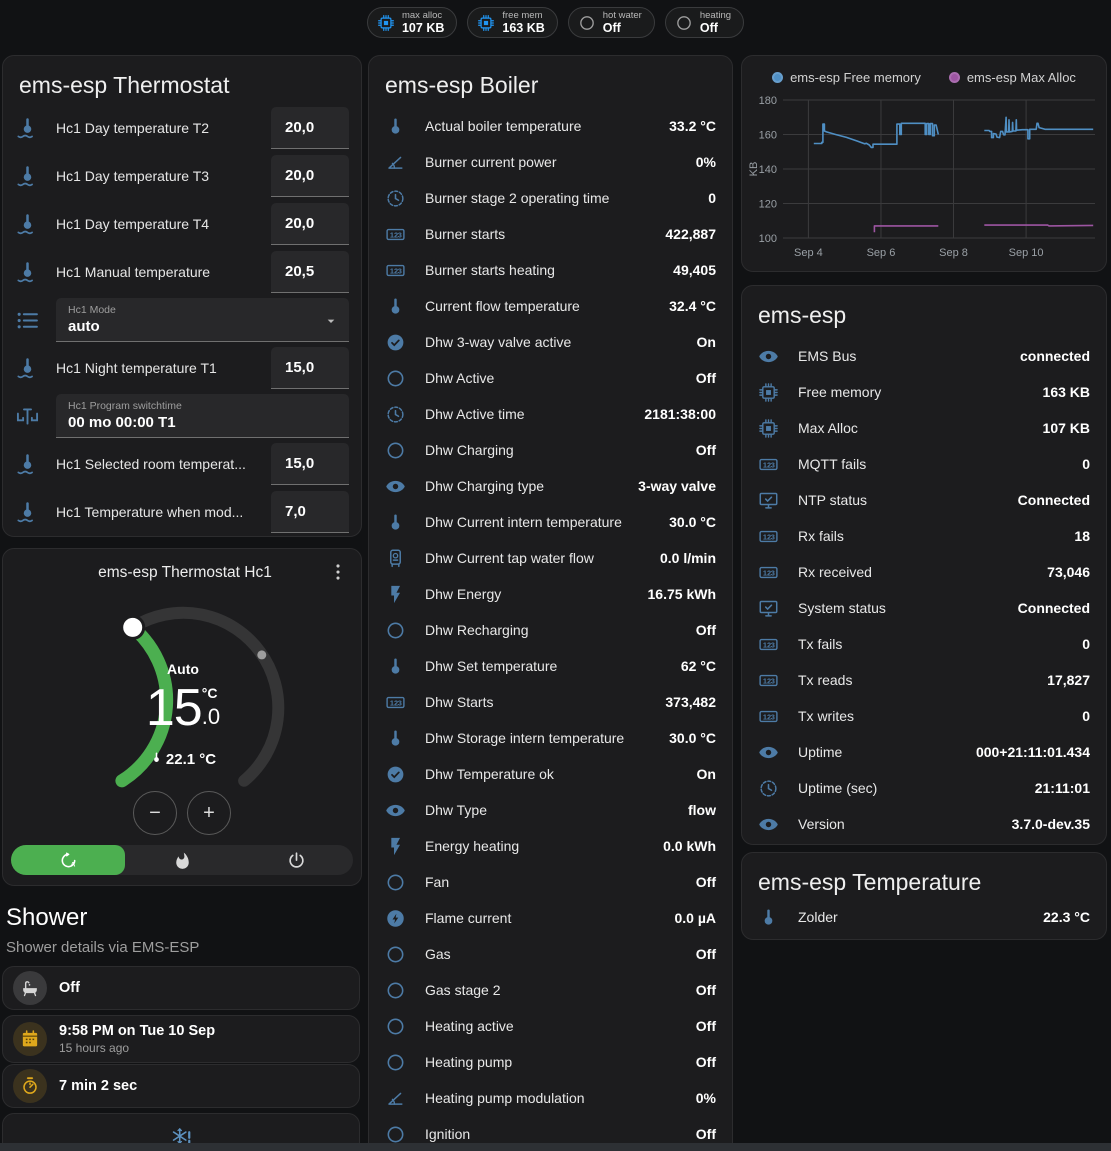  Describe the element at coordinates (704, 22) in the screenshot. I see `status-chip-heating: heating Off` at that location.